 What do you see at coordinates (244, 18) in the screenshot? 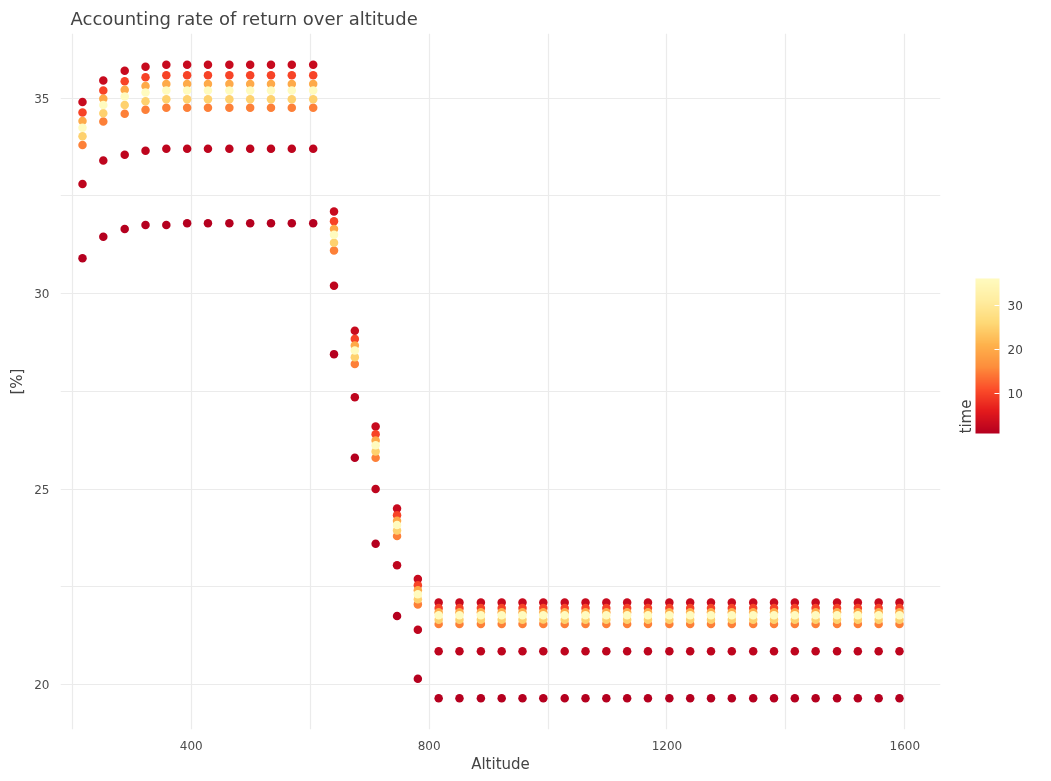
I see `chart-title: Accounting rate of return over altitude` at bounding box center [244, 18].